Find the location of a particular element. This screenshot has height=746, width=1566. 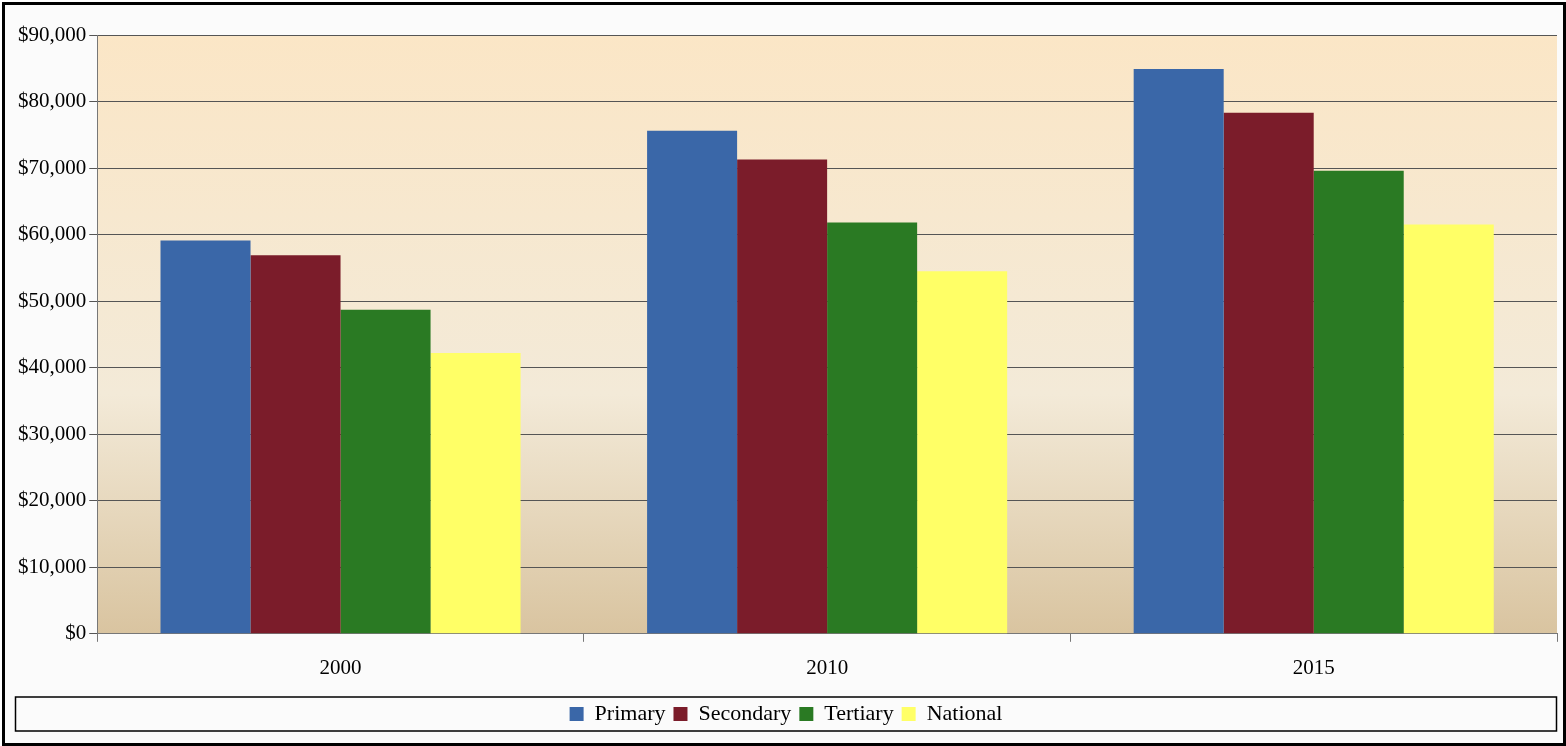

y-tick-label: $70,000 is located at coordinates (52, 166).